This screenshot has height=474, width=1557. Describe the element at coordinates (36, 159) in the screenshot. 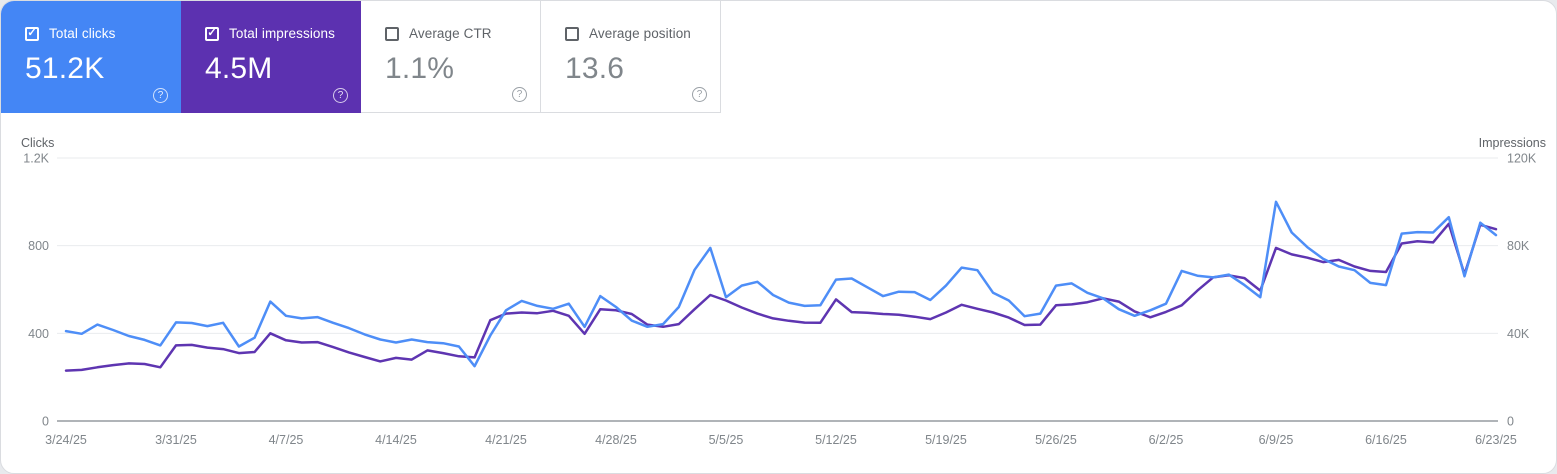

I see `left-axis-tick: 1.2K` at that location.